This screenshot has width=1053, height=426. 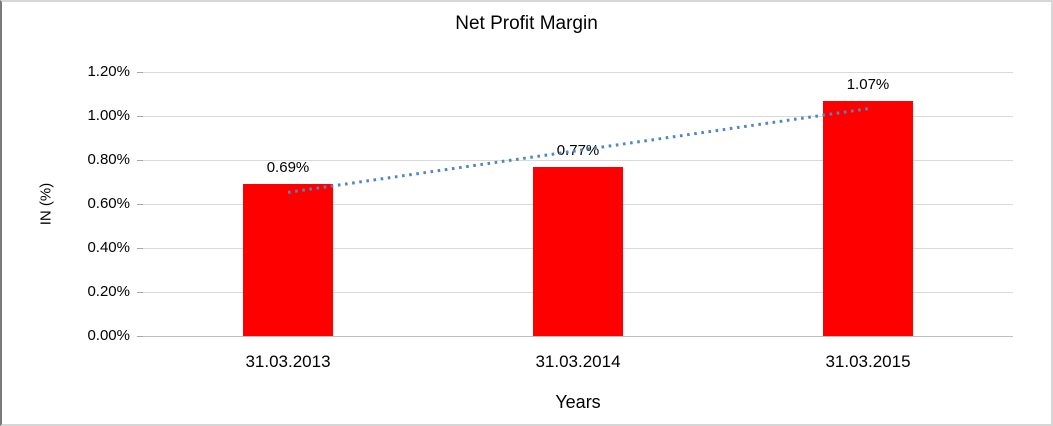 I want to click on x-tick-label: 31.03.2014, so click(x=578, y=361).